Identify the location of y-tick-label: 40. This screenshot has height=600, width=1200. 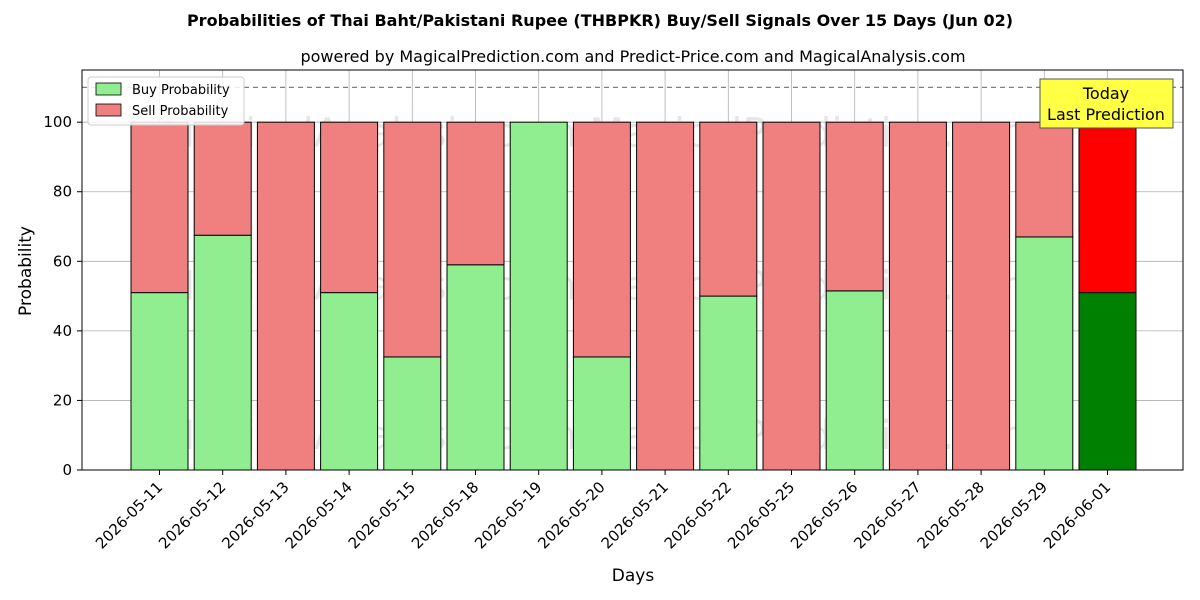
(62, 331).